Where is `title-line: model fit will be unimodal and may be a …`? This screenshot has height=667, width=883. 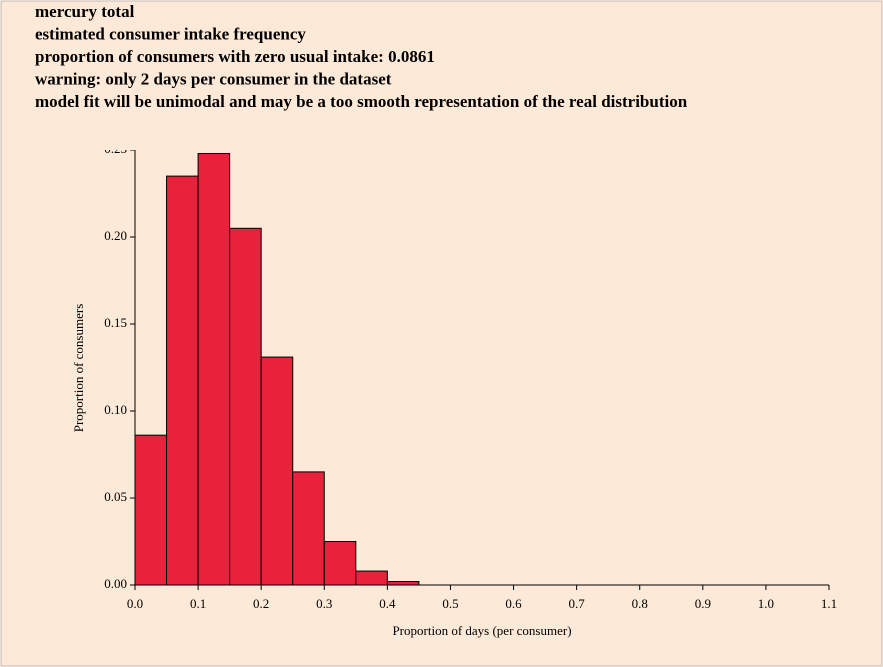
title-line: model fit will be unimodal and may be a … is located at coordinates (361, 101).